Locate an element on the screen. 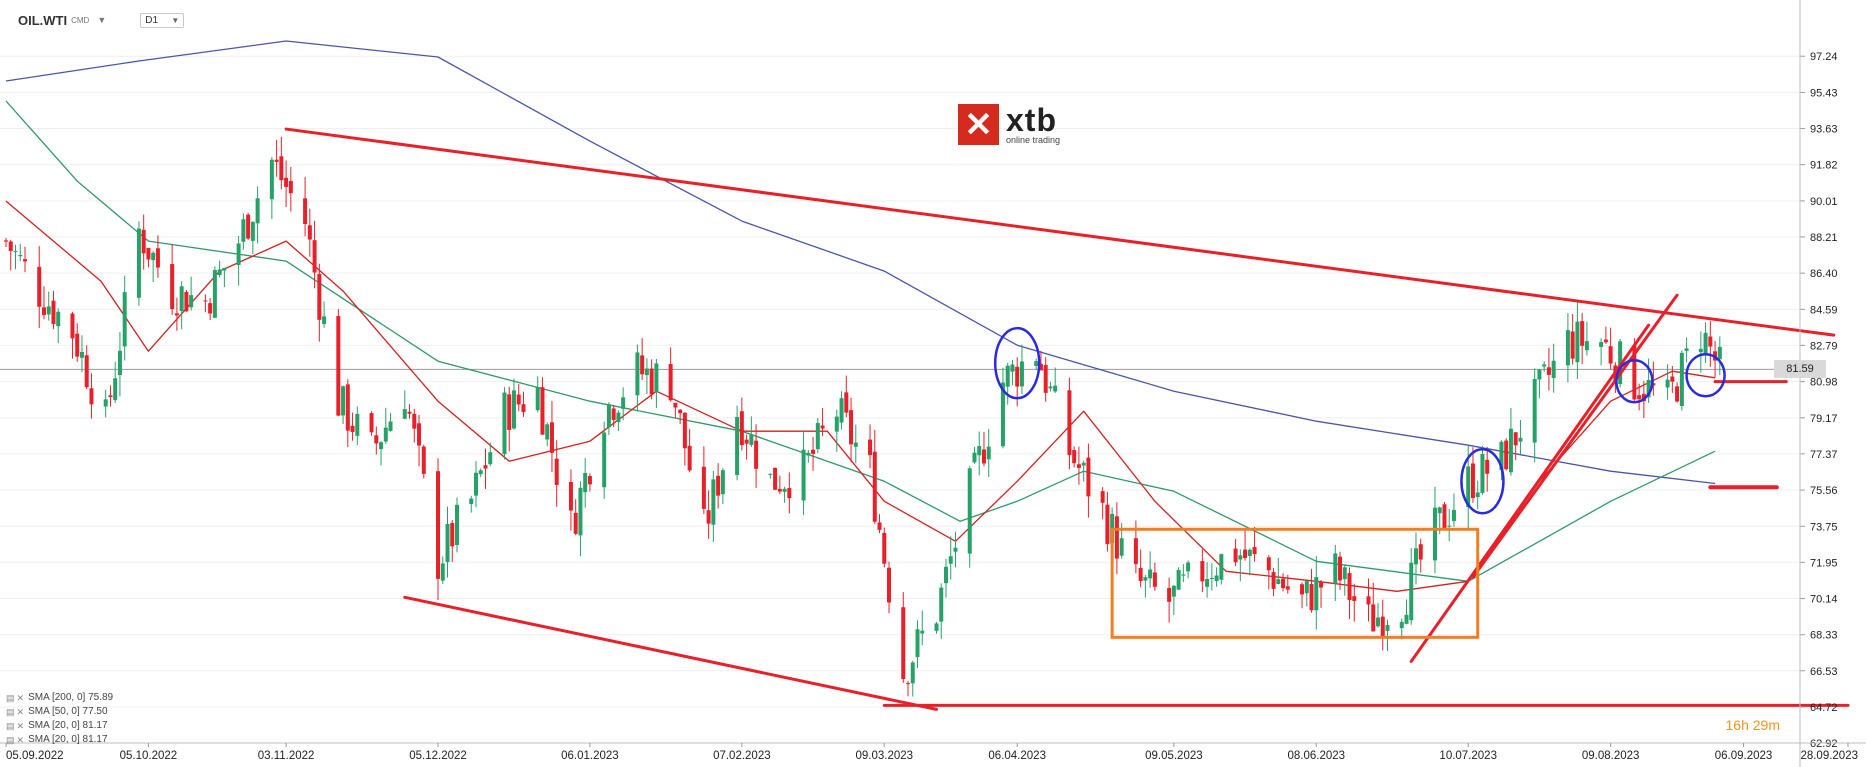  time-tick-label: 06.09.2023 is located at coordinates (1744, 756).